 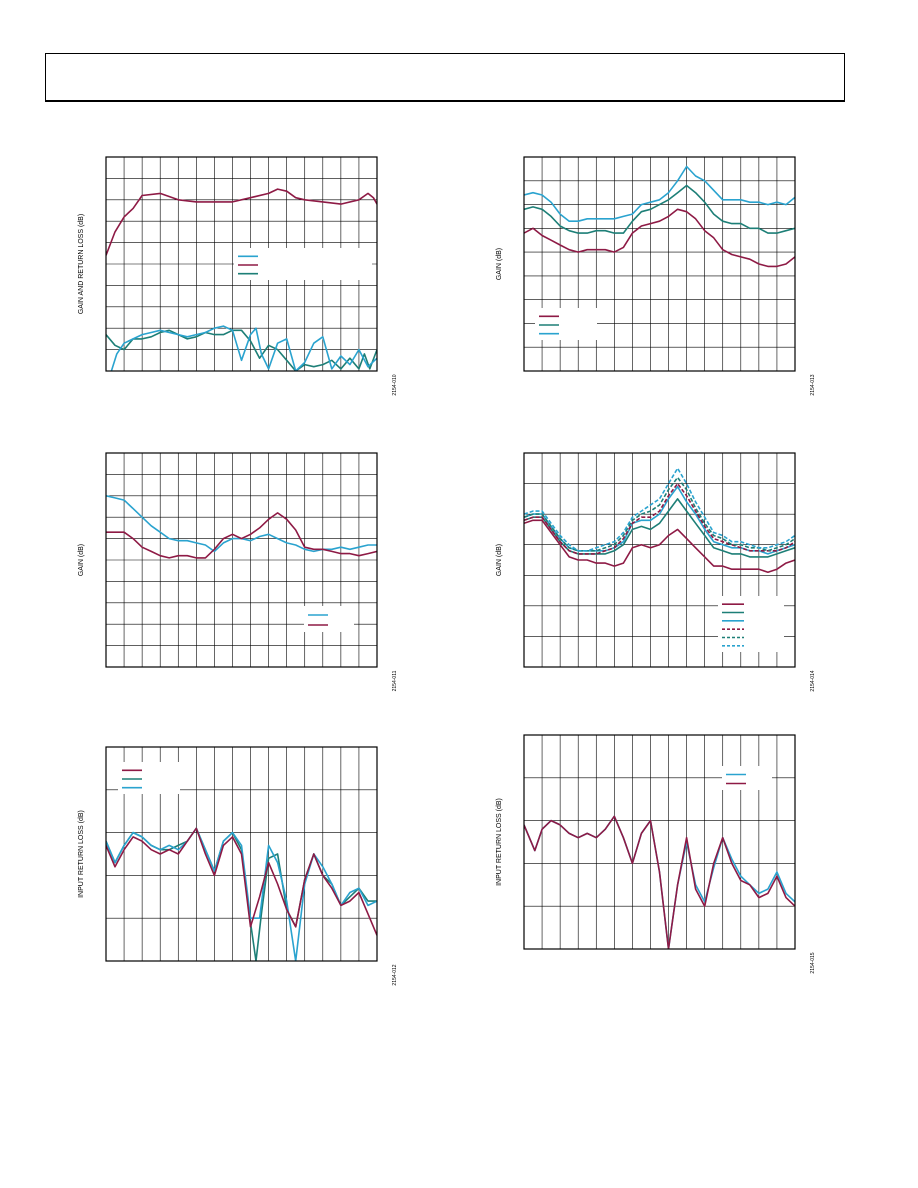 I want to click on grid, so click(x=241, y=560).